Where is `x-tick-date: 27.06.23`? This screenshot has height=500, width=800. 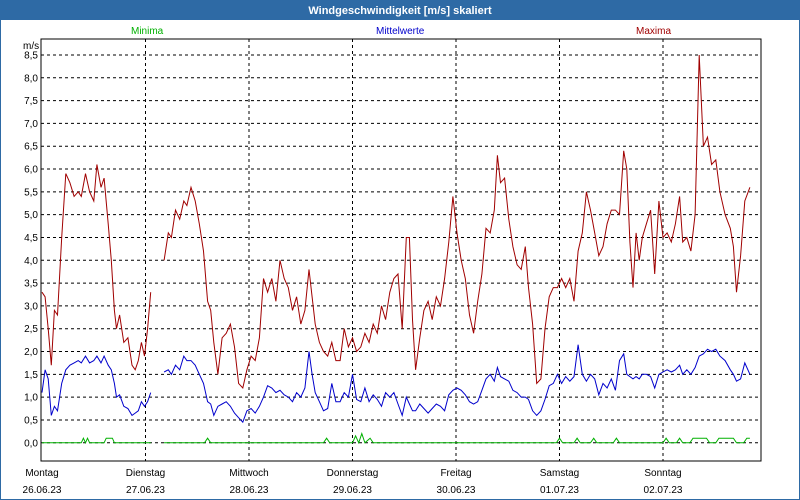 x-tick-date: 27.06.23 is located at coordinates (145, 490).